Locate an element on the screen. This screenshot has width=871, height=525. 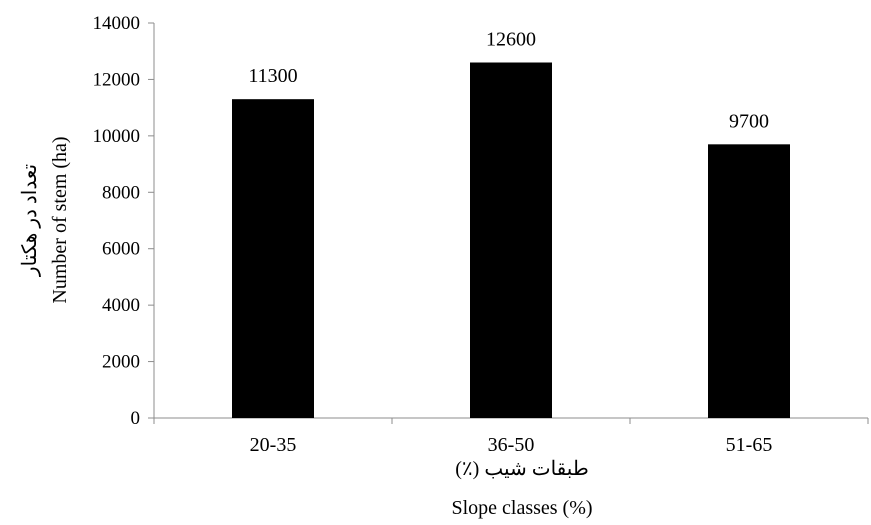
x-axis: 20-35 36-50 51-65 is located at coordinates (511, 436).